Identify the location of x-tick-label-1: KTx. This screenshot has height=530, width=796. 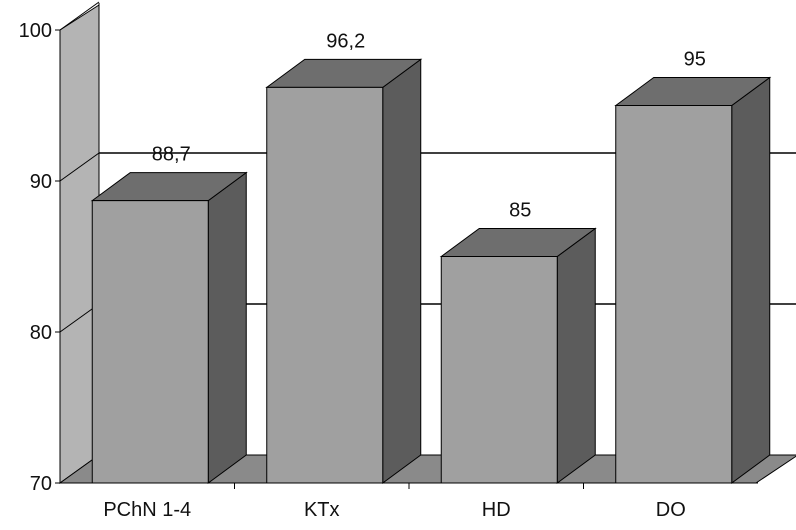
(322, 510).